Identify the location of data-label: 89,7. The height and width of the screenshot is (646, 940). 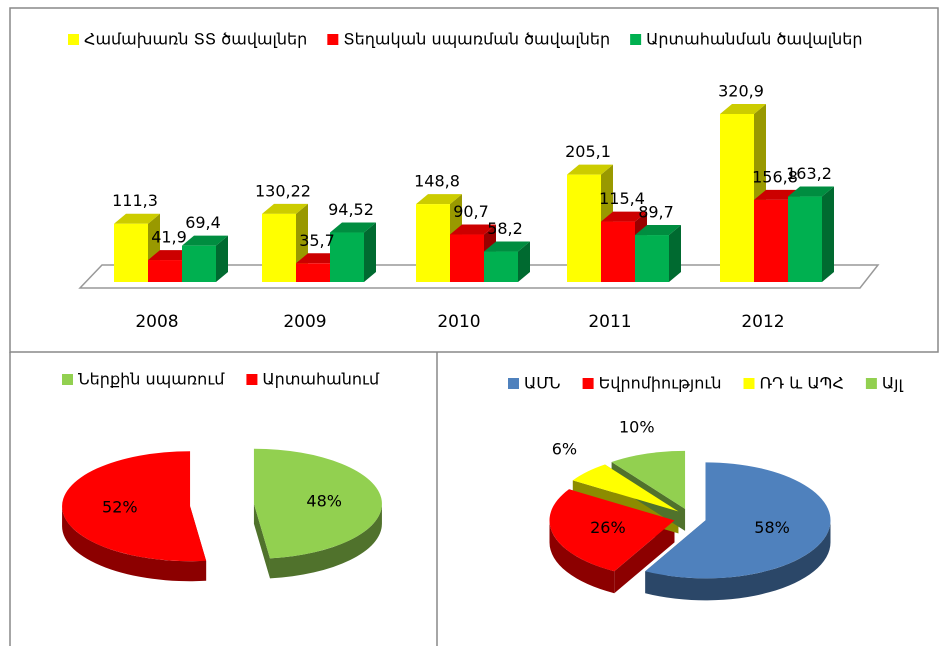
(656, 212).